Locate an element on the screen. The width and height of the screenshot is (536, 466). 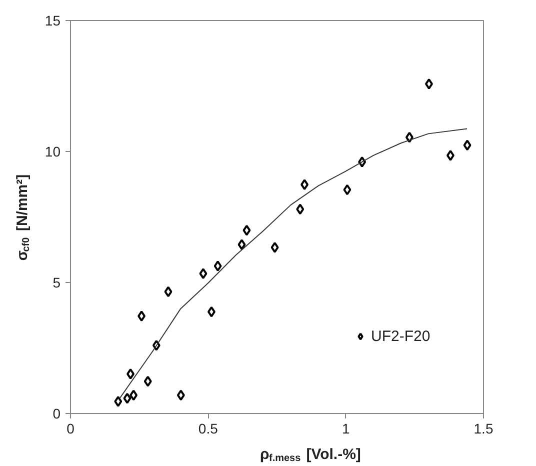
x-tick-label: 1 is located at coordinates (346, 428).